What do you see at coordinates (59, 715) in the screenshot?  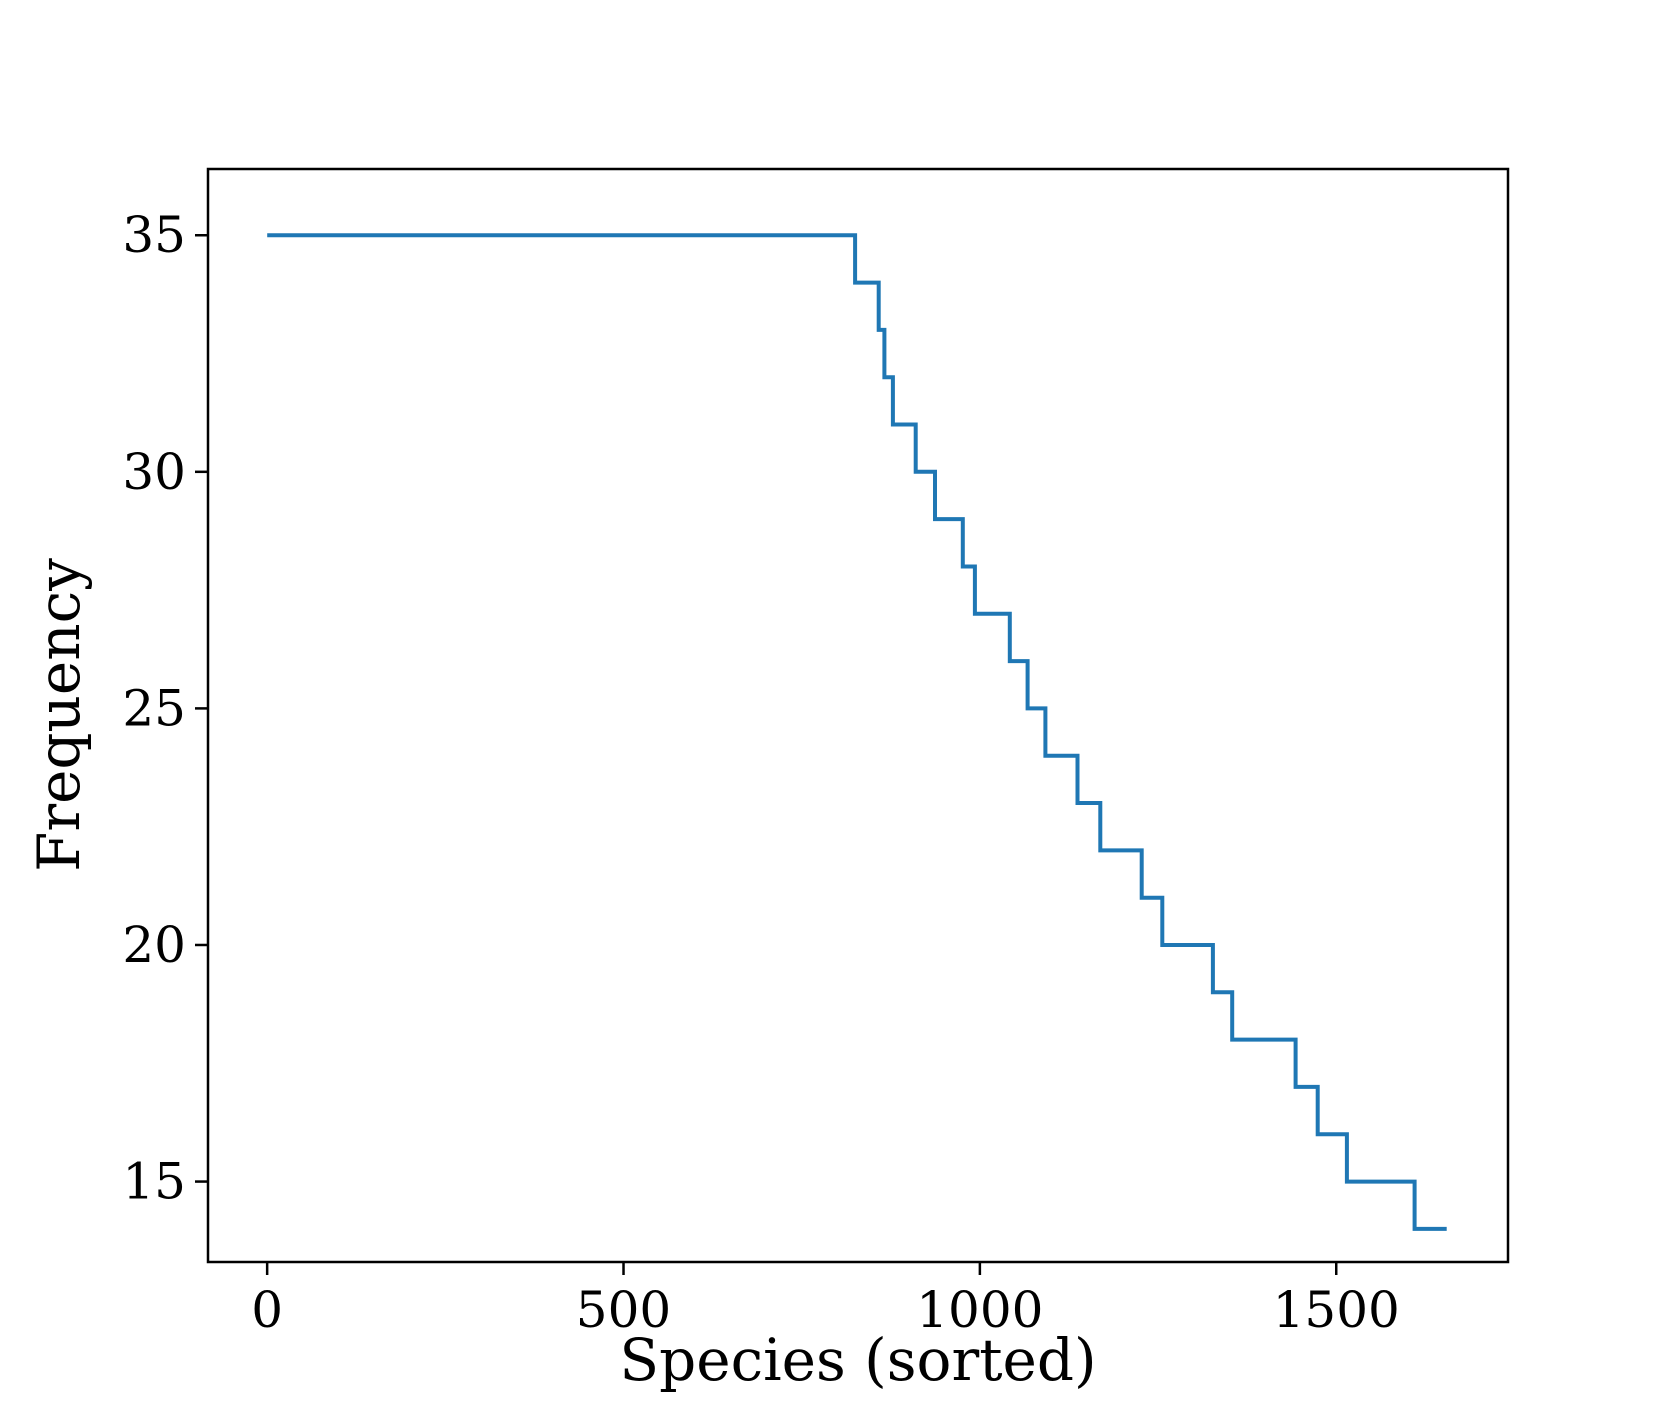 I see `y-axis-label: Frequency` at bounding box center [59, 715].